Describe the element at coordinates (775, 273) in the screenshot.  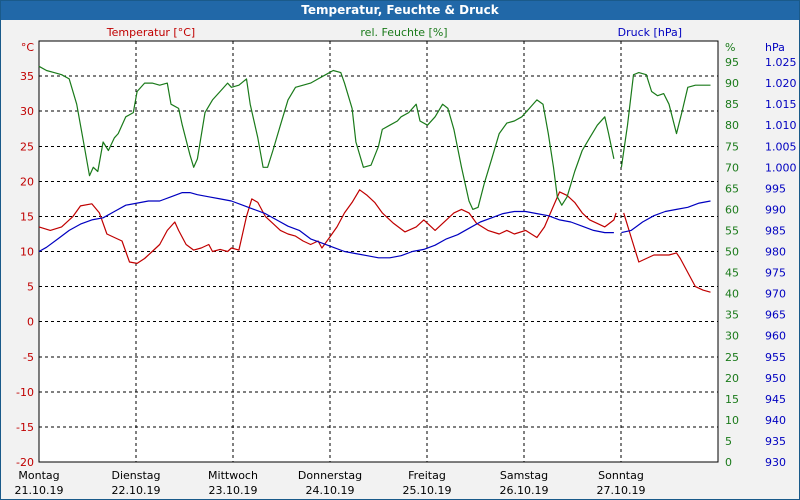
I see `pressure-tick-label: 975` at that location.